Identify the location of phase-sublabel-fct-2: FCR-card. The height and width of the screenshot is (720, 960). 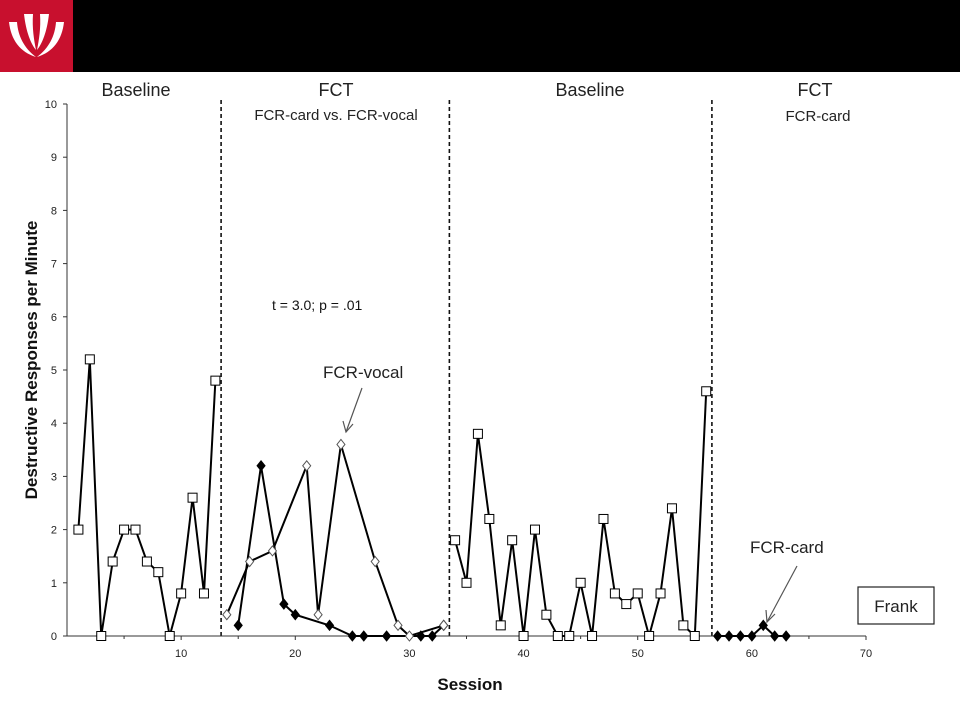
(817, 116).